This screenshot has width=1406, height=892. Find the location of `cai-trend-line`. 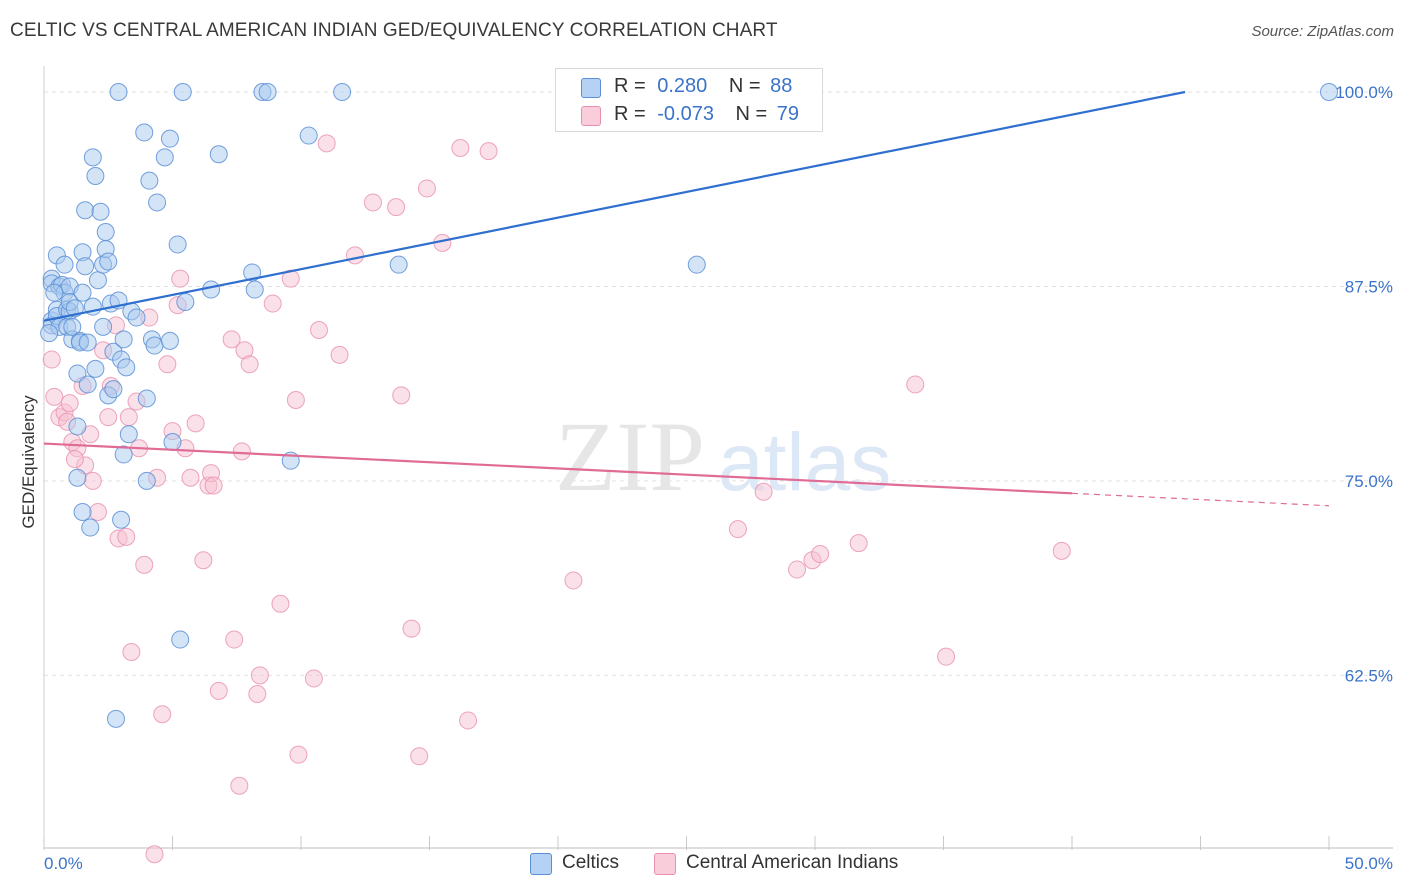

cai-trend-line is located at coordinates (558, 468).